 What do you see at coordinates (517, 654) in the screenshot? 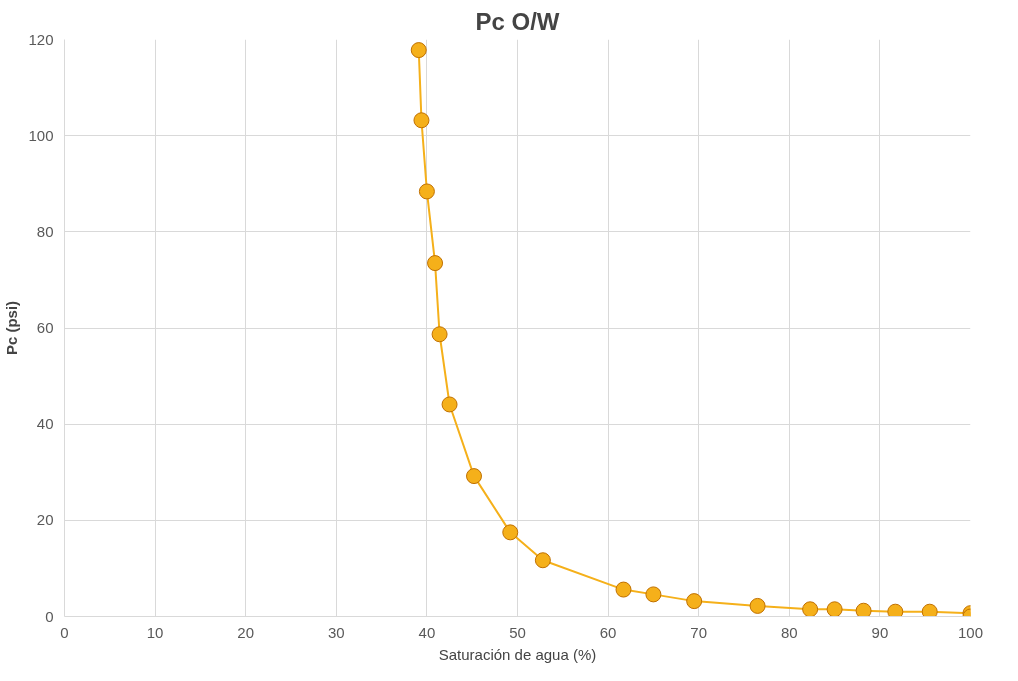
I see `x-axis-title: Saturación de agua (%)` at bounding box center [517, 654].